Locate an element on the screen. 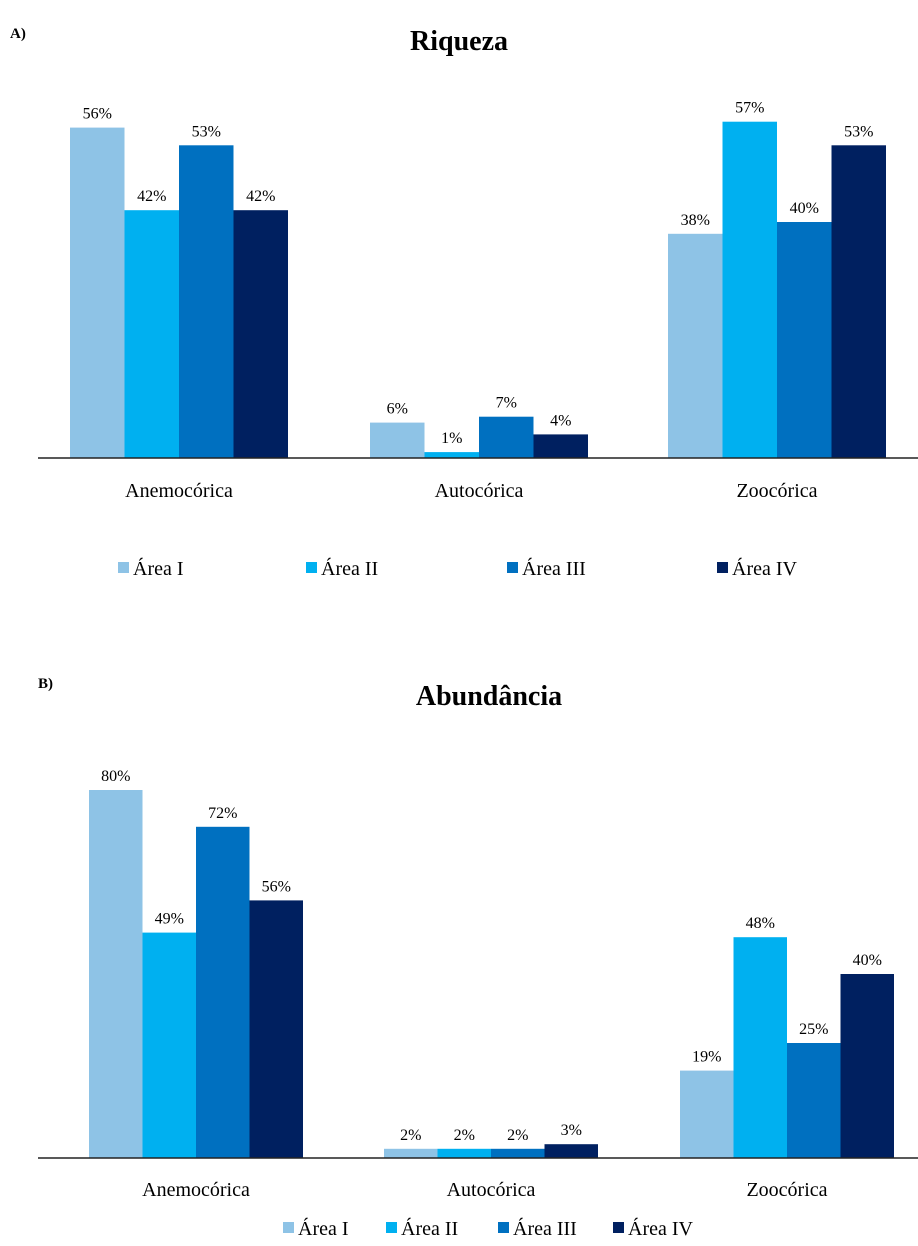 The image size is (918, 1246). value-label-zoocorica-area-iv: 40% is located at coordinates (867, 960).